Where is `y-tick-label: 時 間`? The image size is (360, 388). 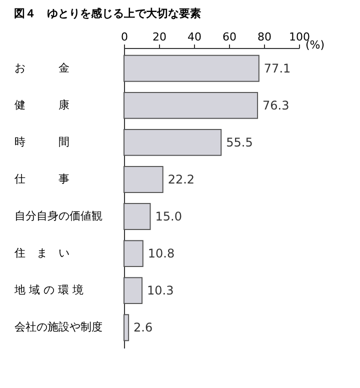
y-tick-label: 時 間 is located at coordinates (42, 141).